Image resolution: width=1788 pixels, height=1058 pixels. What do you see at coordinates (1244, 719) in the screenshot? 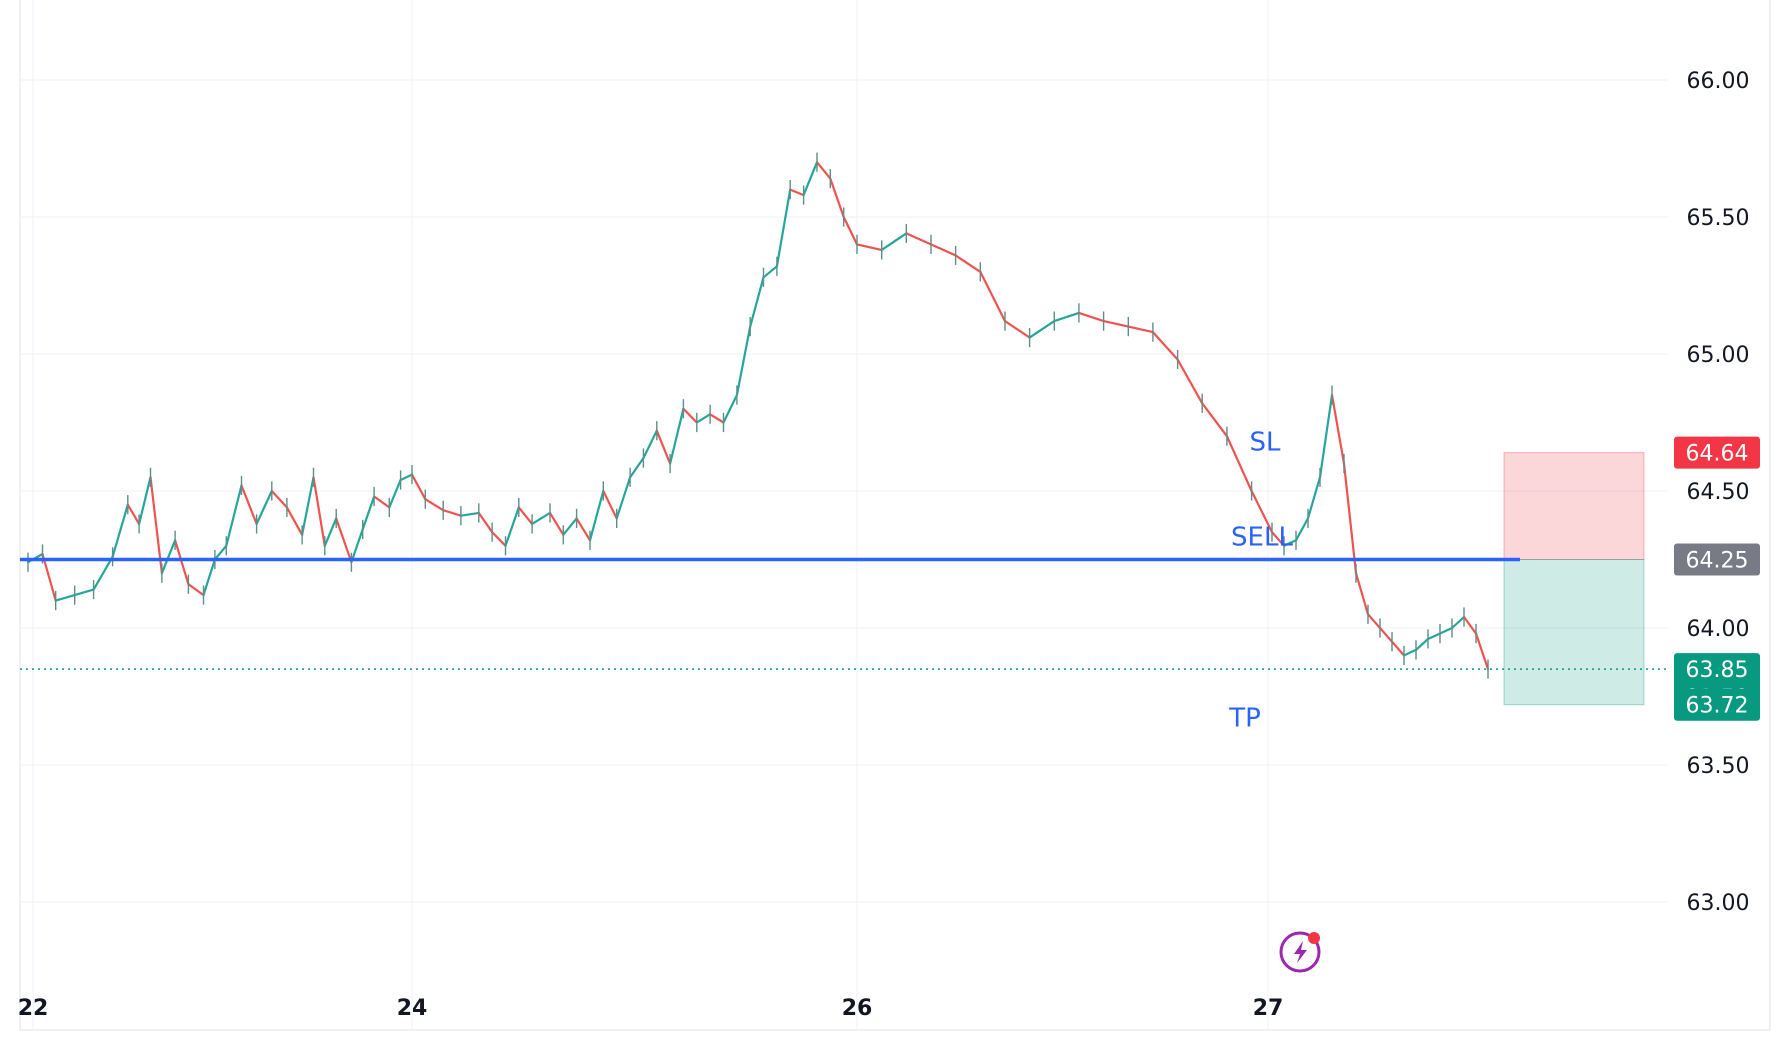
I see `tp-label: TP` at bounding box center [1244, 719].